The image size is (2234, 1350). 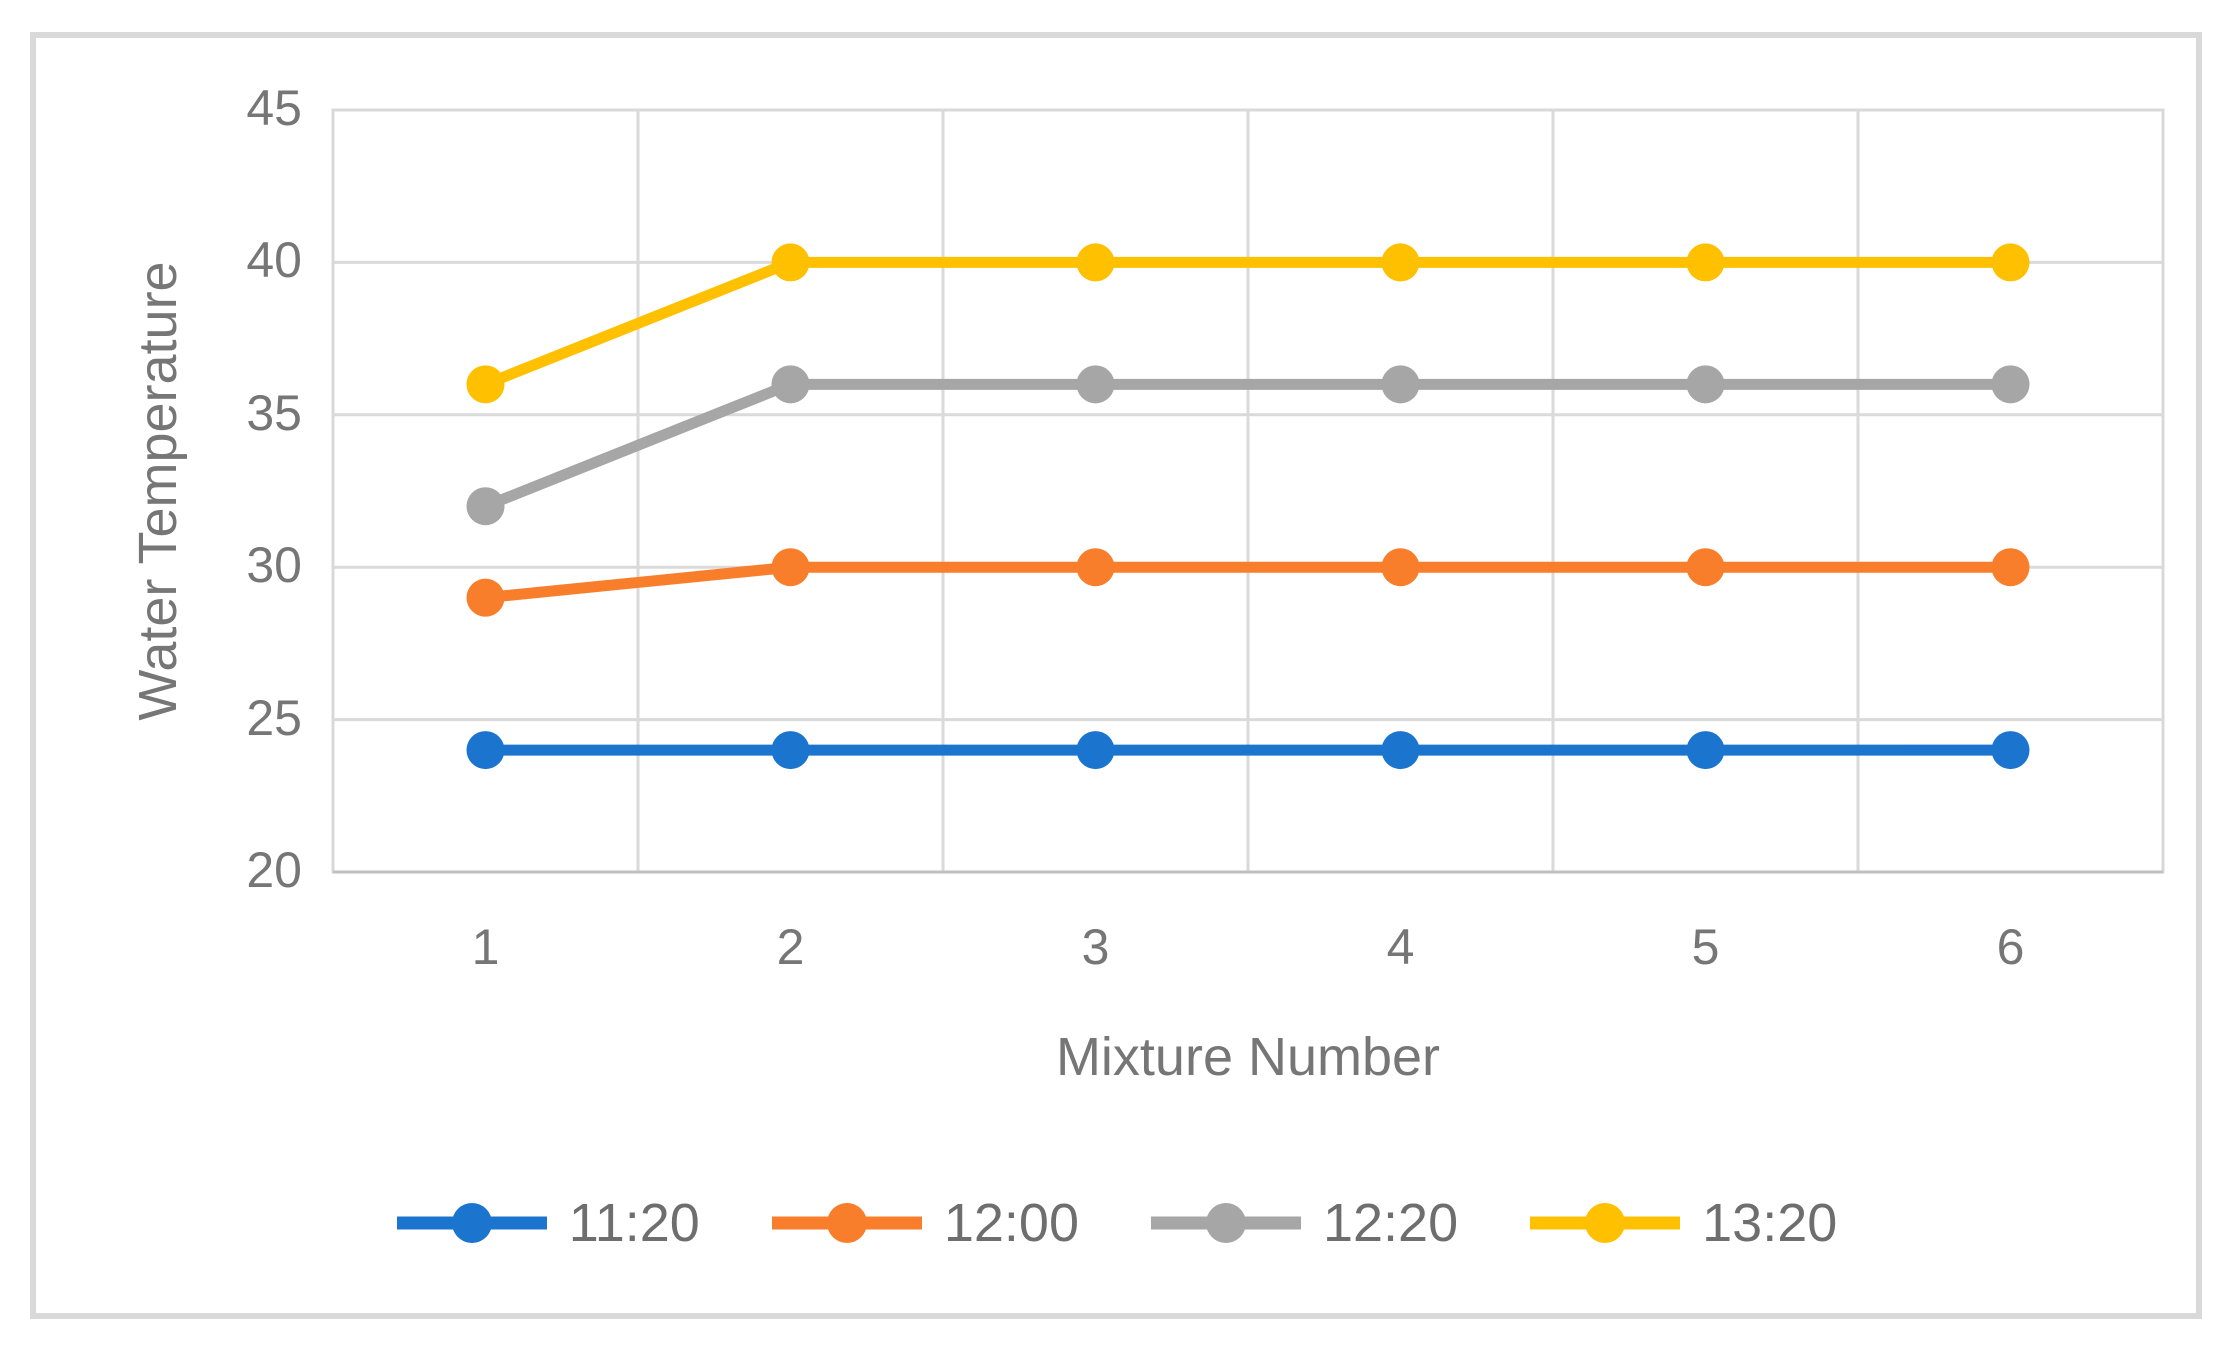 I want to click on x-tick-label: 5, so click(x=1705, y=947).